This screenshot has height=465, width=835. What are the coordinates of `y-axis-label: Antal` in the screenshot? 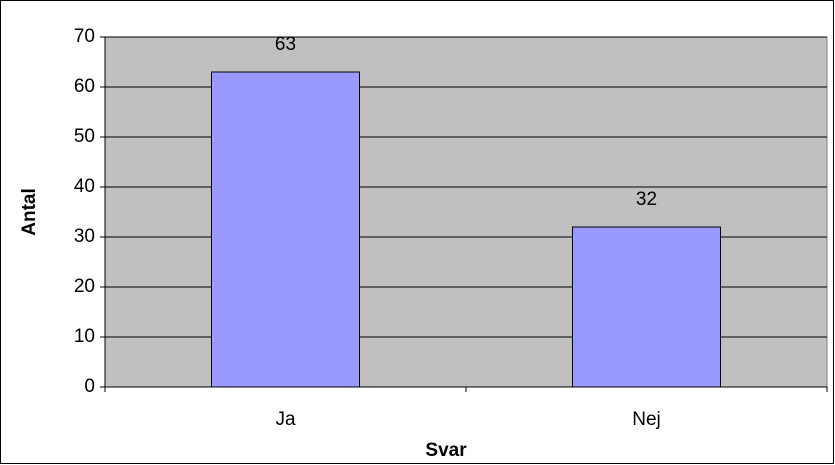 It's located at (29, 212).